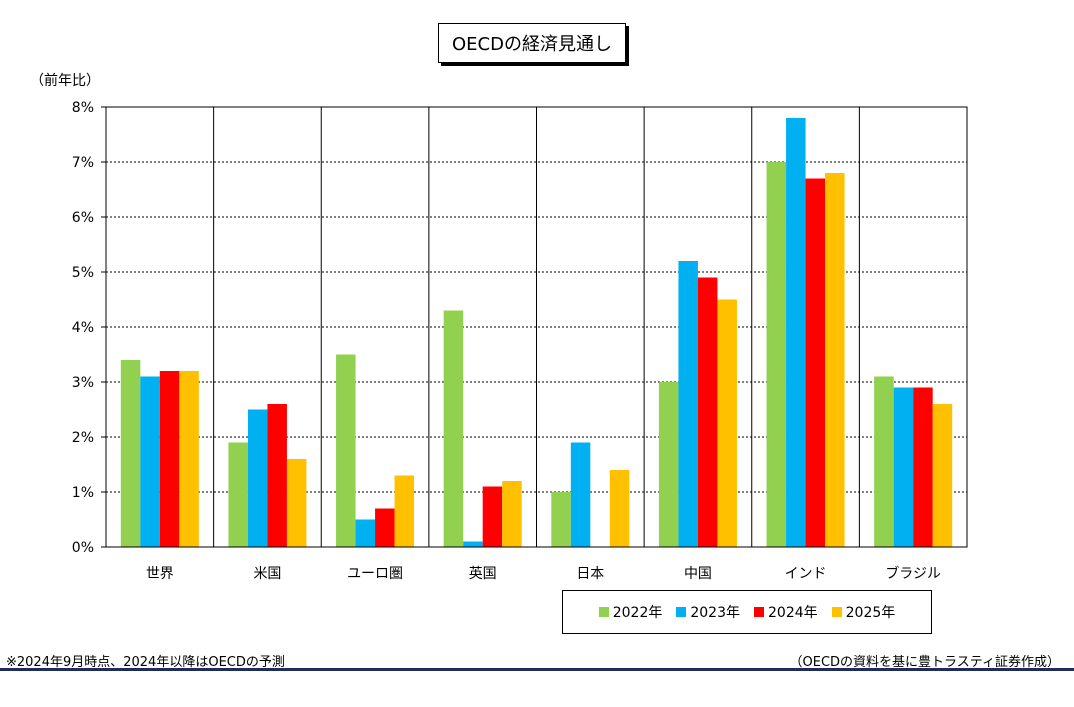  Describe the element at coordinates (267, 574) in the screenshot. I see `x-category-label: 米国` at that location.